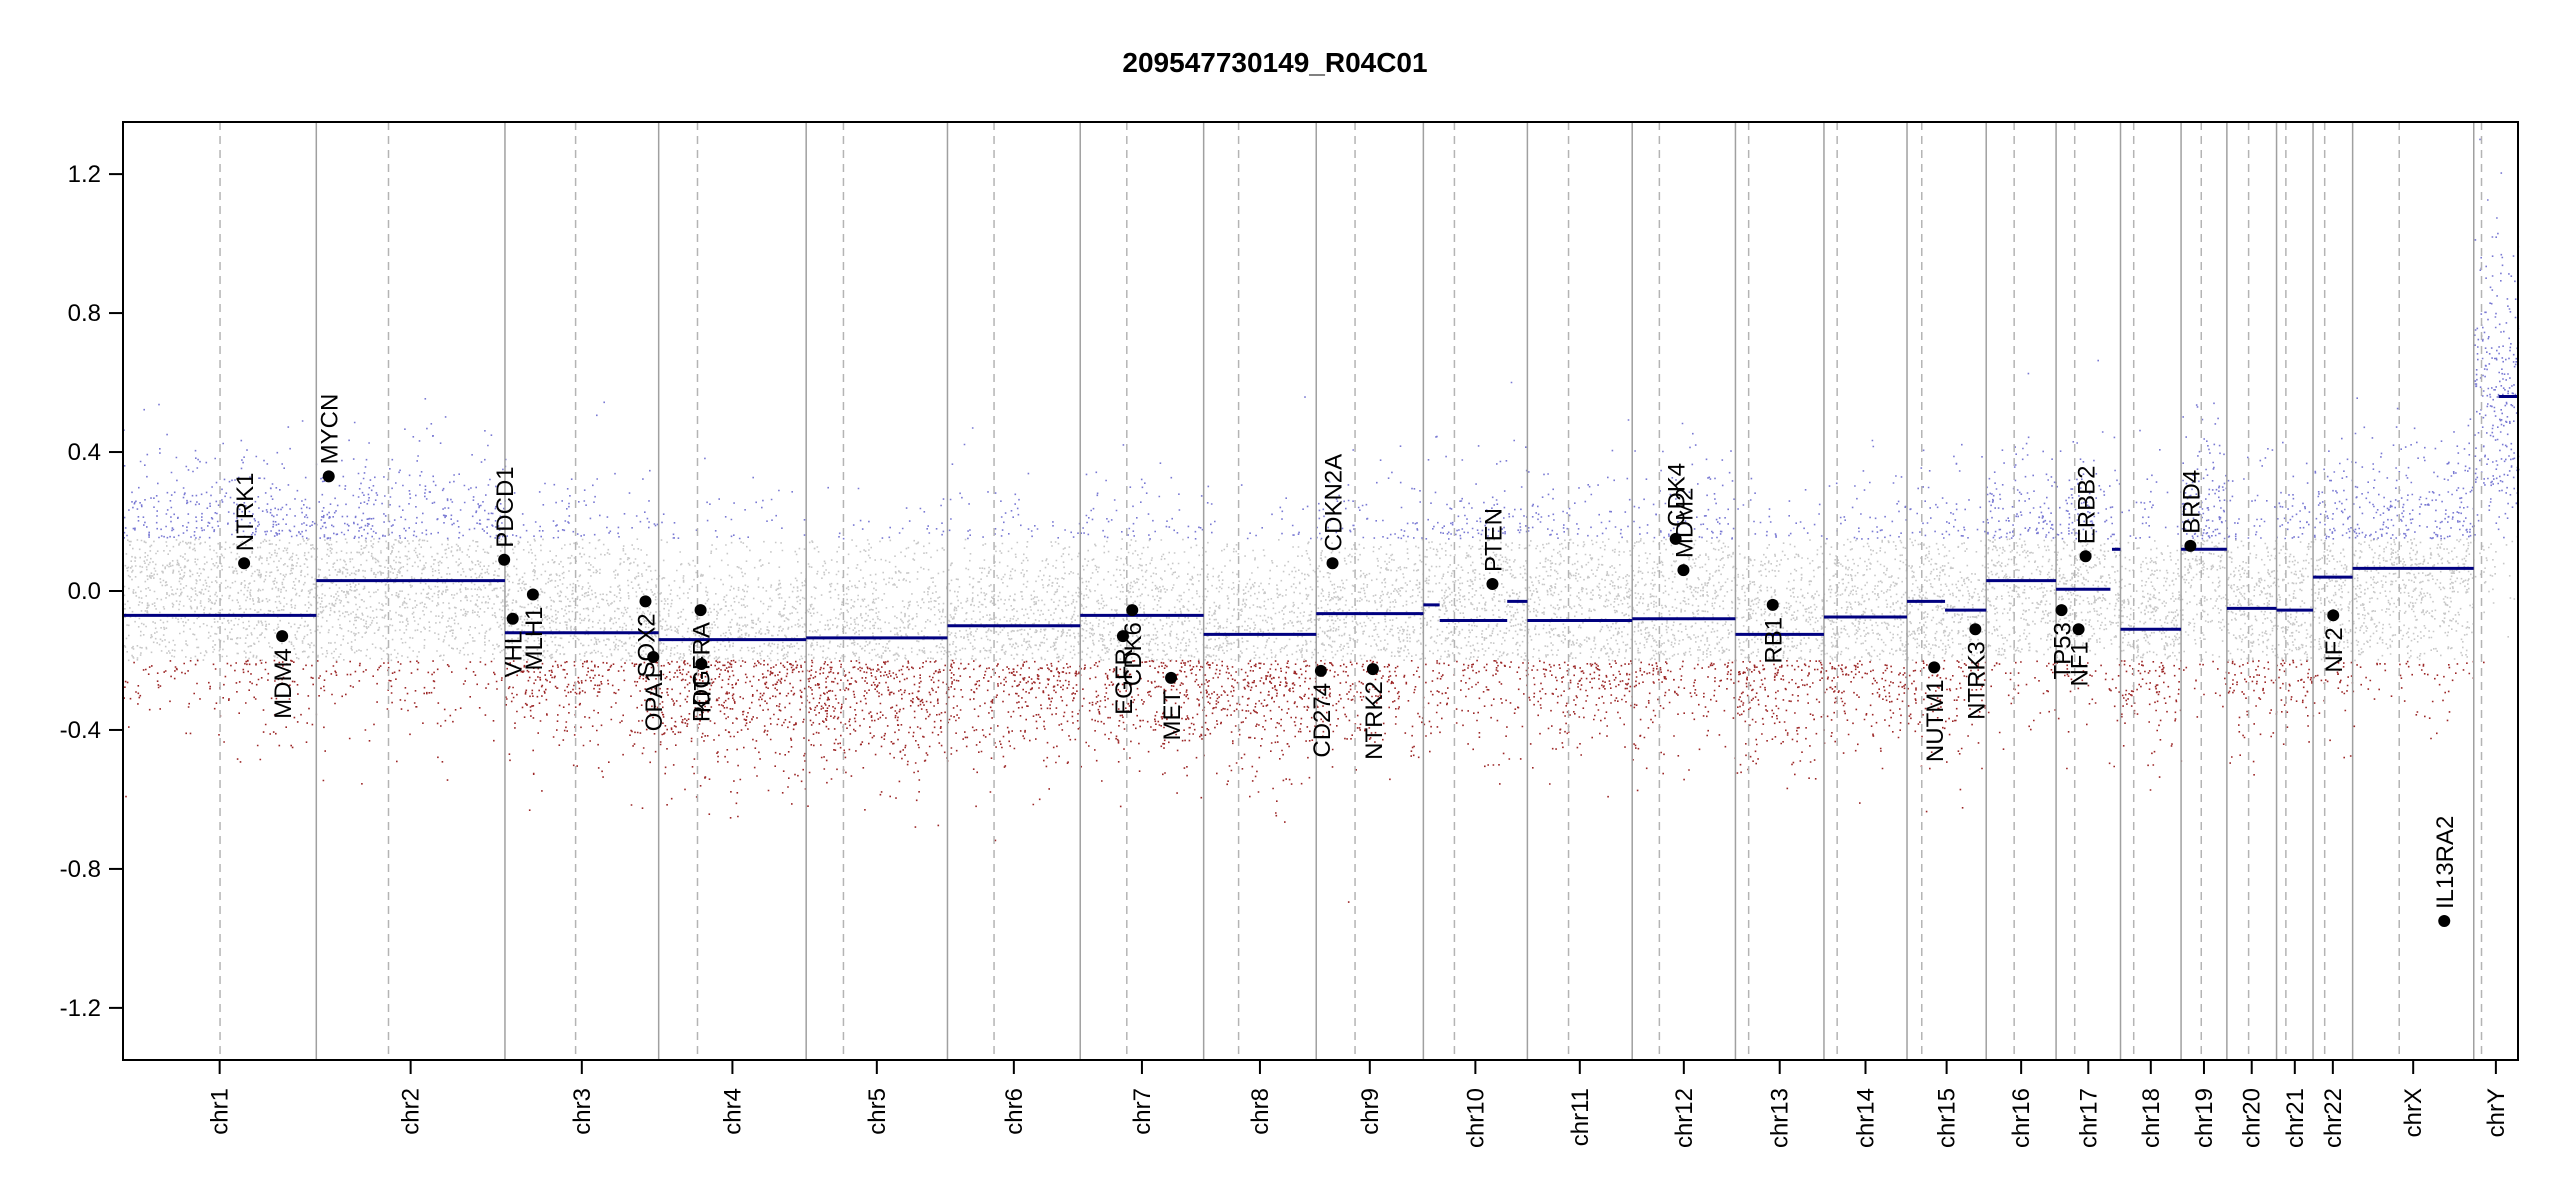 This screenshot has height=1200, width=2550. I want to click on gene-point-EGFR, so click(1122, 636).